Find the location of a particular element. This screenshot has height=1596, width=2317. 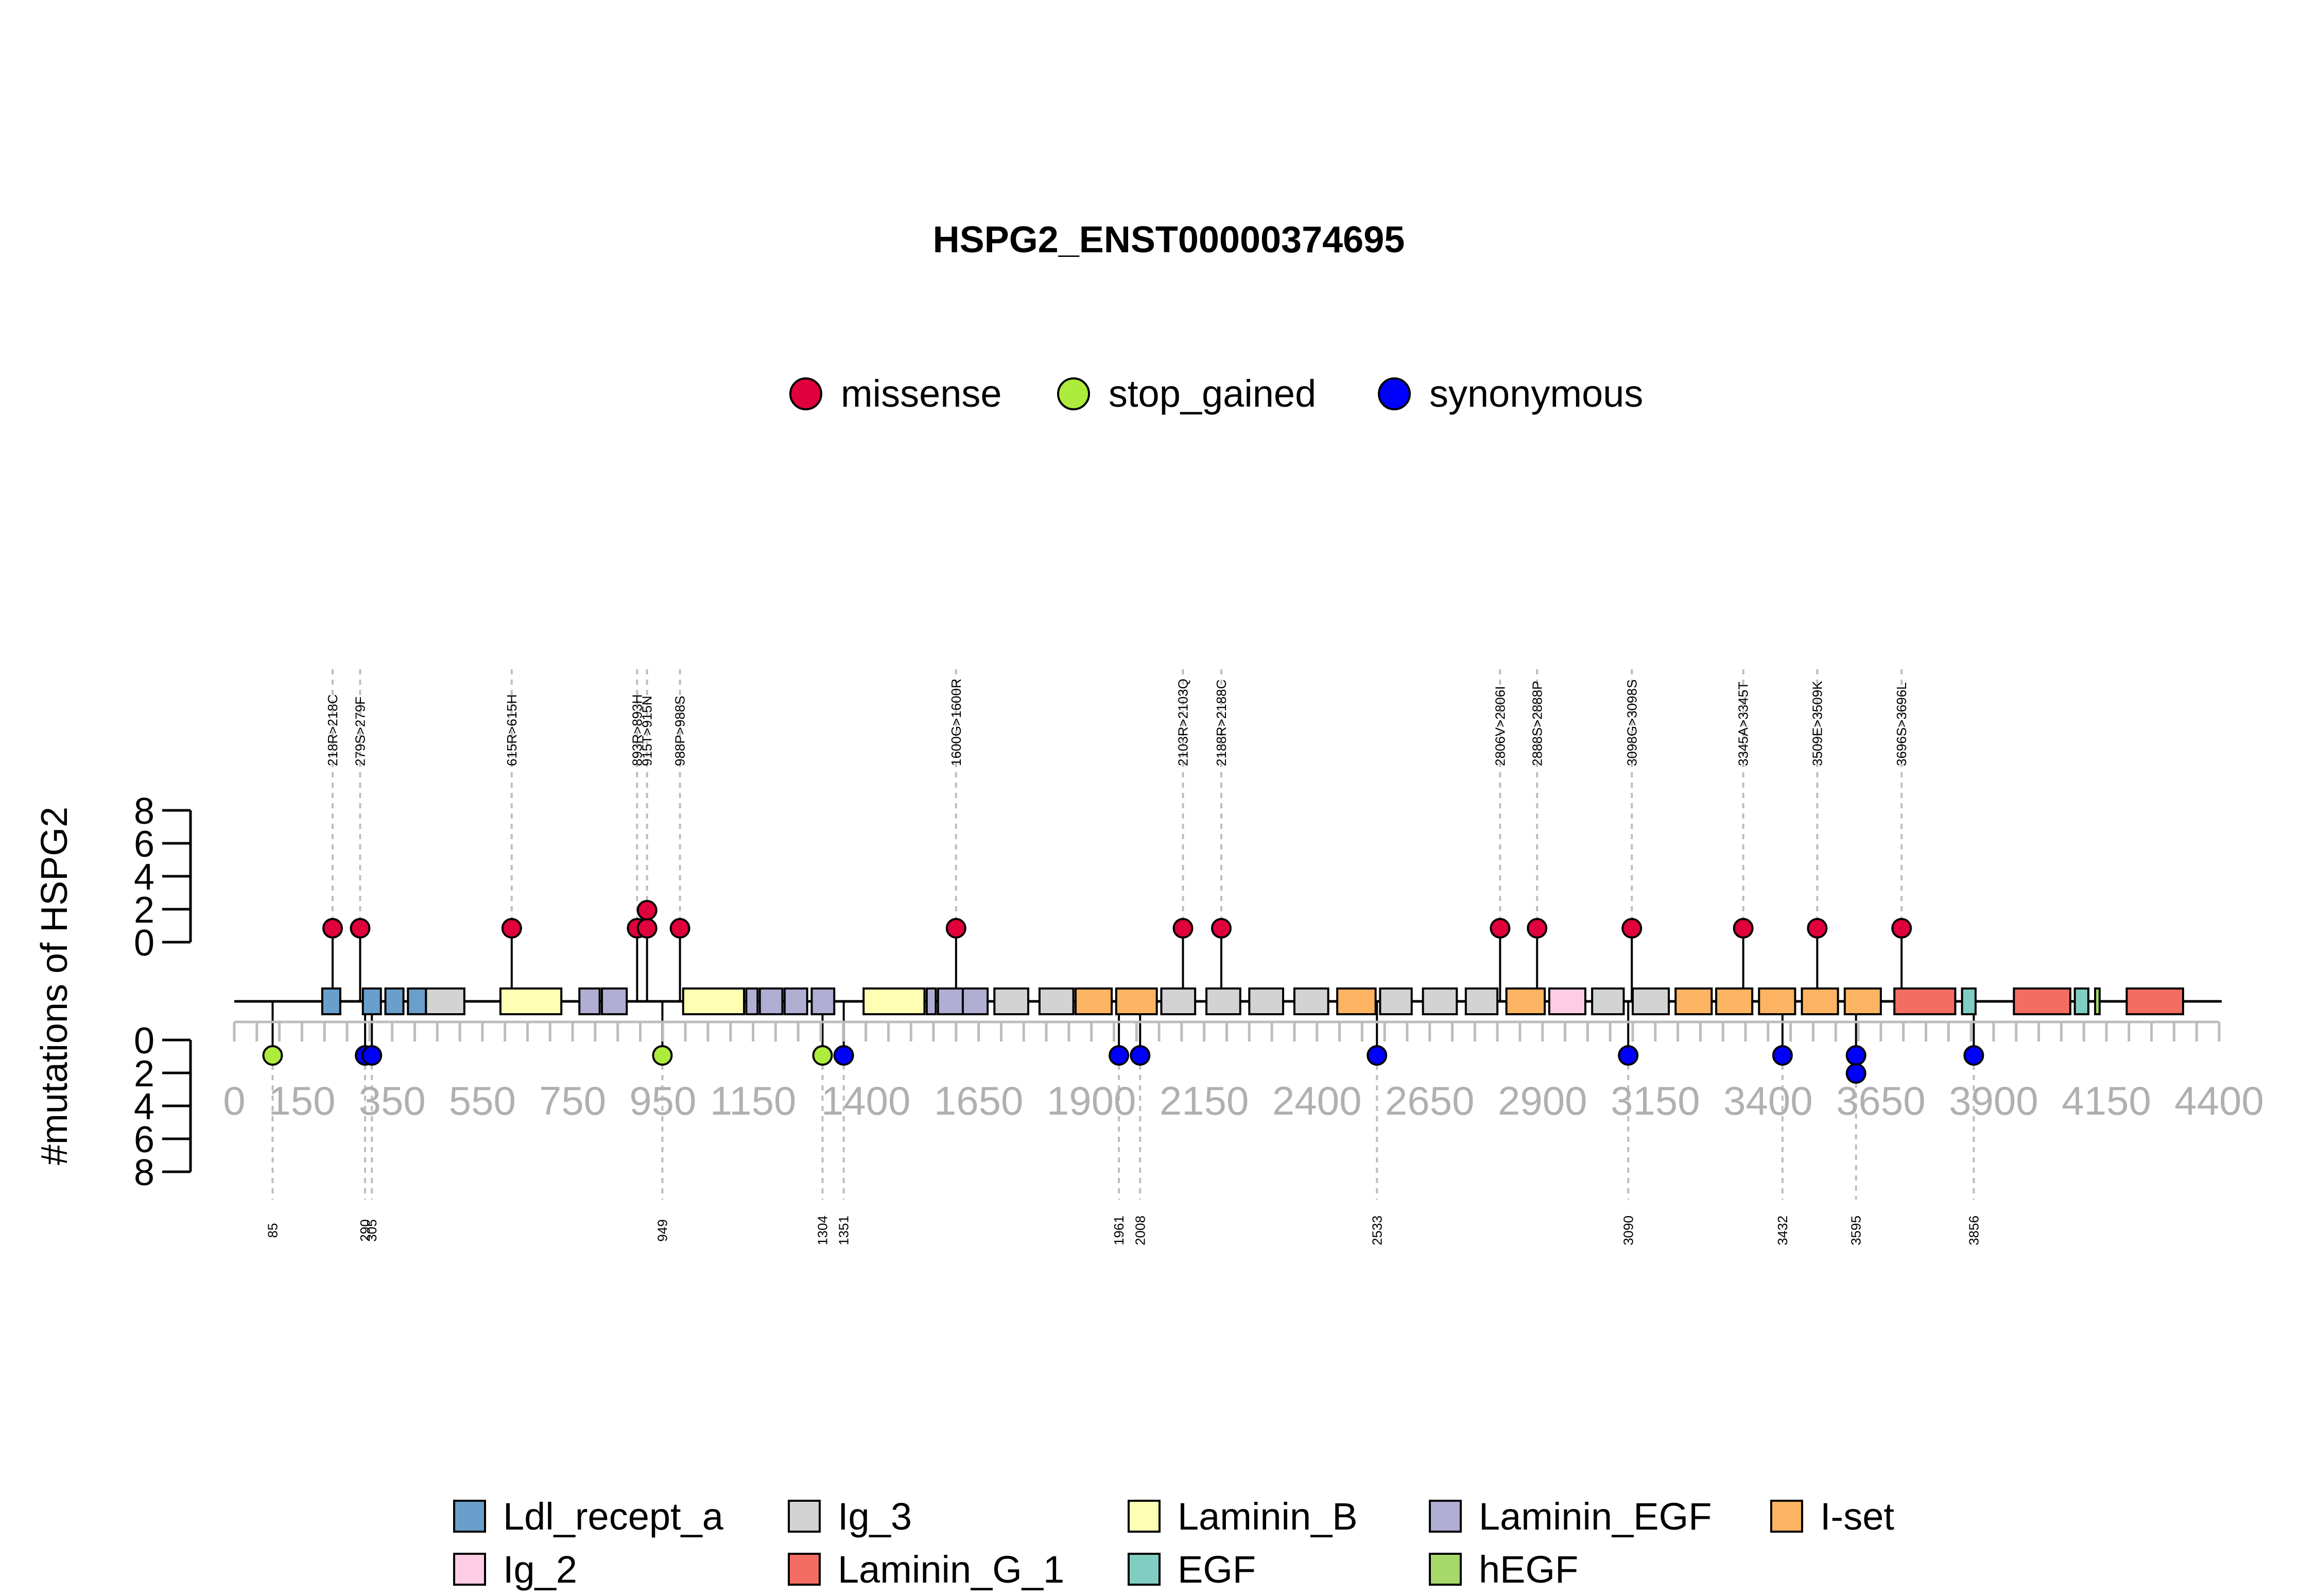

top-mutation-label: 893R>893H is located at coordinates (637, 731).